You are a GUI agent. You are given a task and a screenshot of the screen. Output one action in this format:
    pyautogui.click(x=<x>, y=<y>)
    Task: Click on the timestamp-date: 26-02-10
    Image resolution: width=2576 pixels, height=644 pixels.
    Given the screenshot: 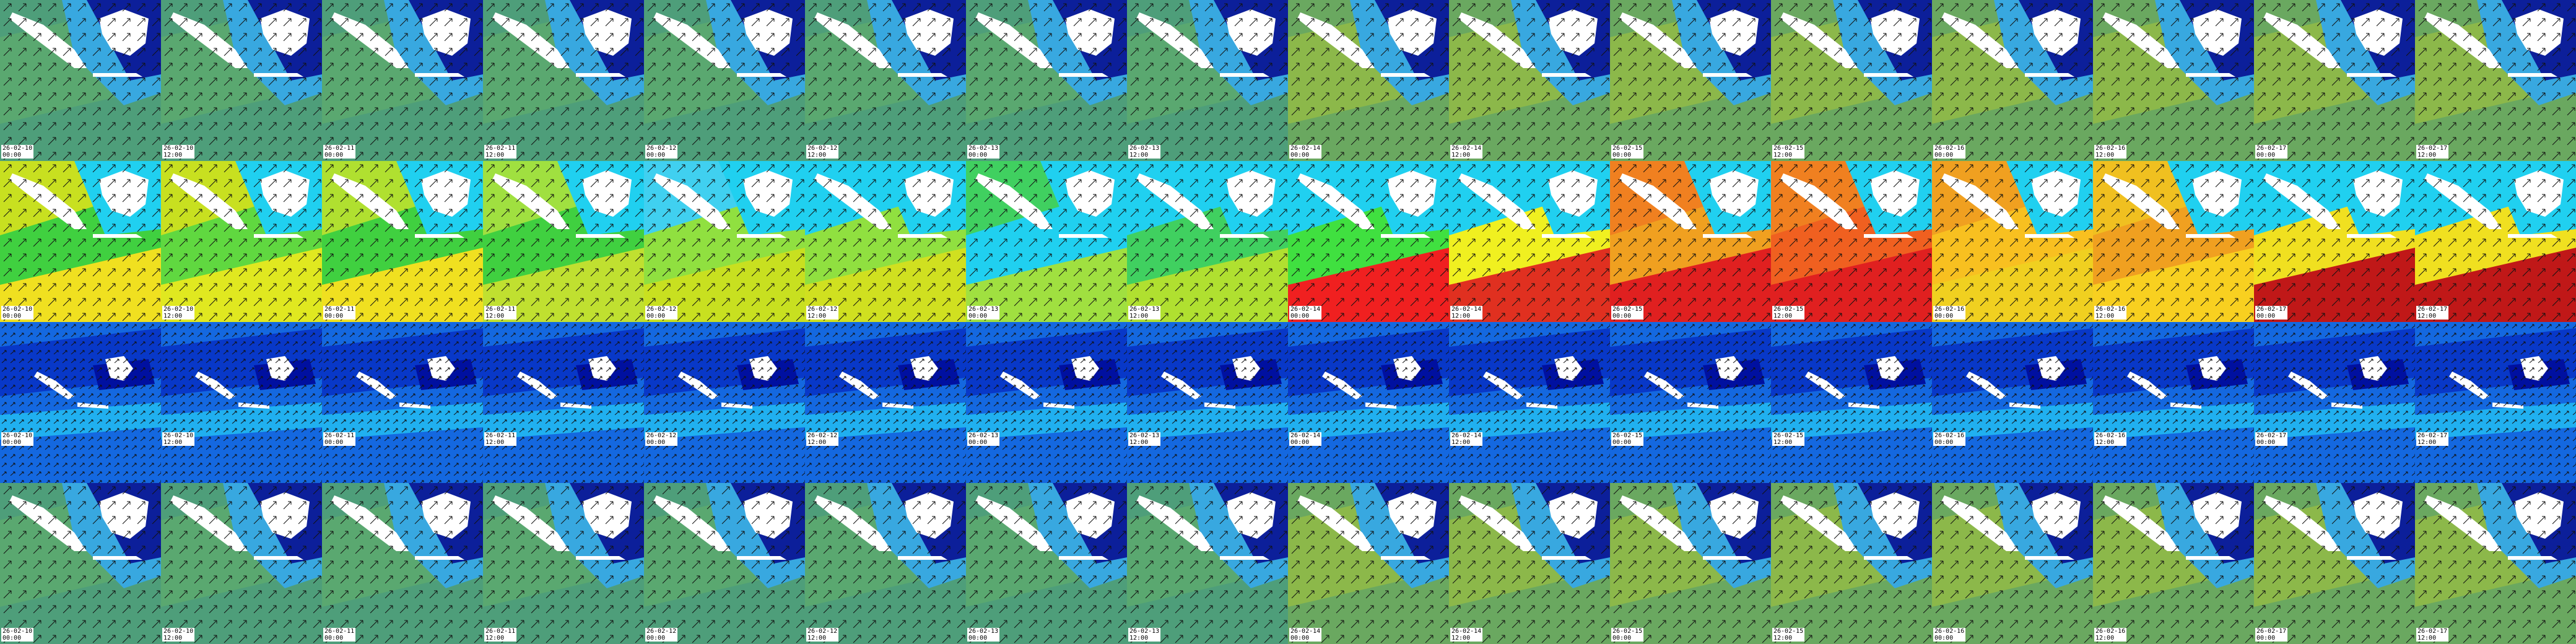 What is the action you would take?
    pyautogui.click(x=178, y=631)
    